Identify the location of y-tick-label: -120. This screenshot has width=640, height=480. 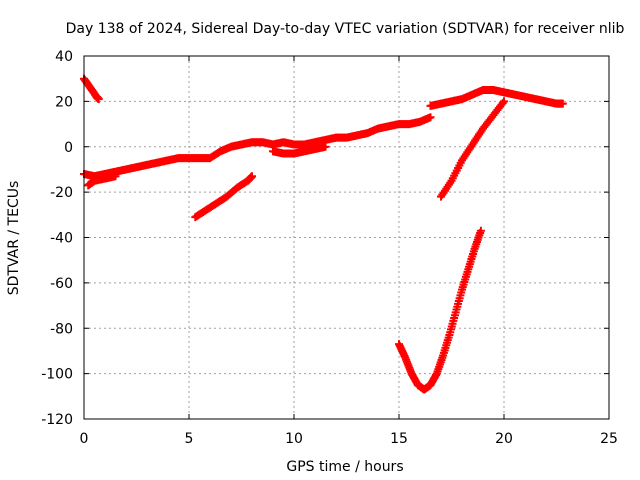
(57, 420).